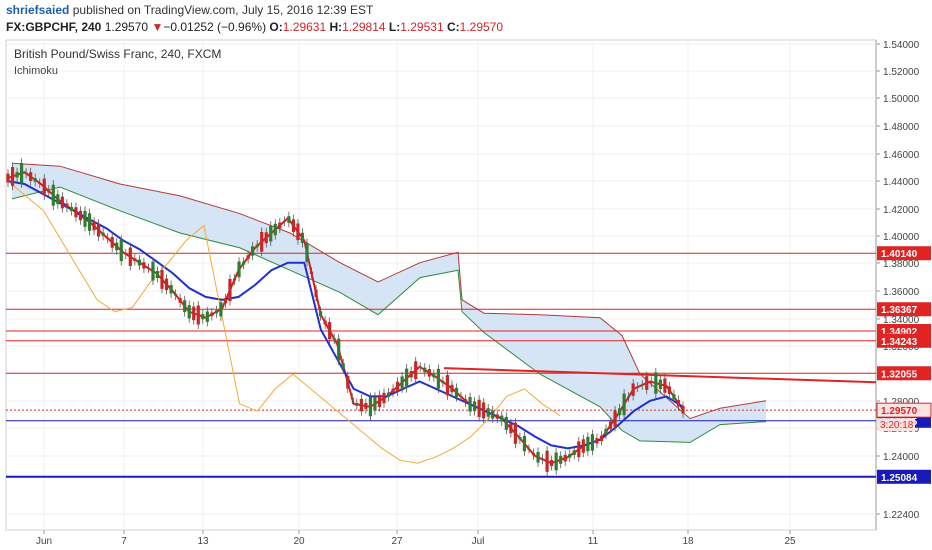 Image resolution: width=932 pixels, height=550 pixels. What do you see at coordinates (593, 541) in the screenshot?
I see `x-tick-label: 11` at bounding box center [593, 541].